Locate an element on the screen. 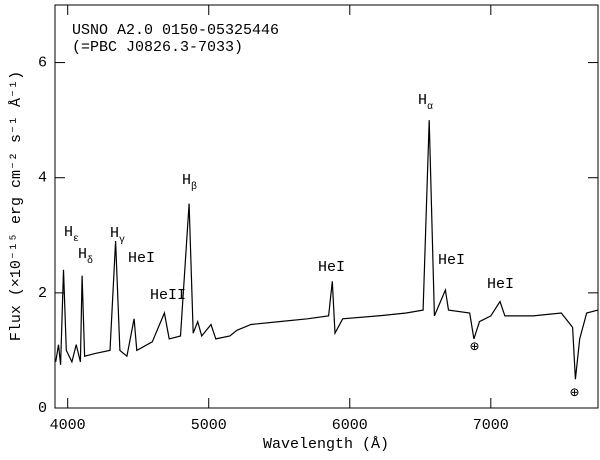 This screenshot has width=600, height=460. x-tick-label: 4000 is located at coordinates (68, 425).